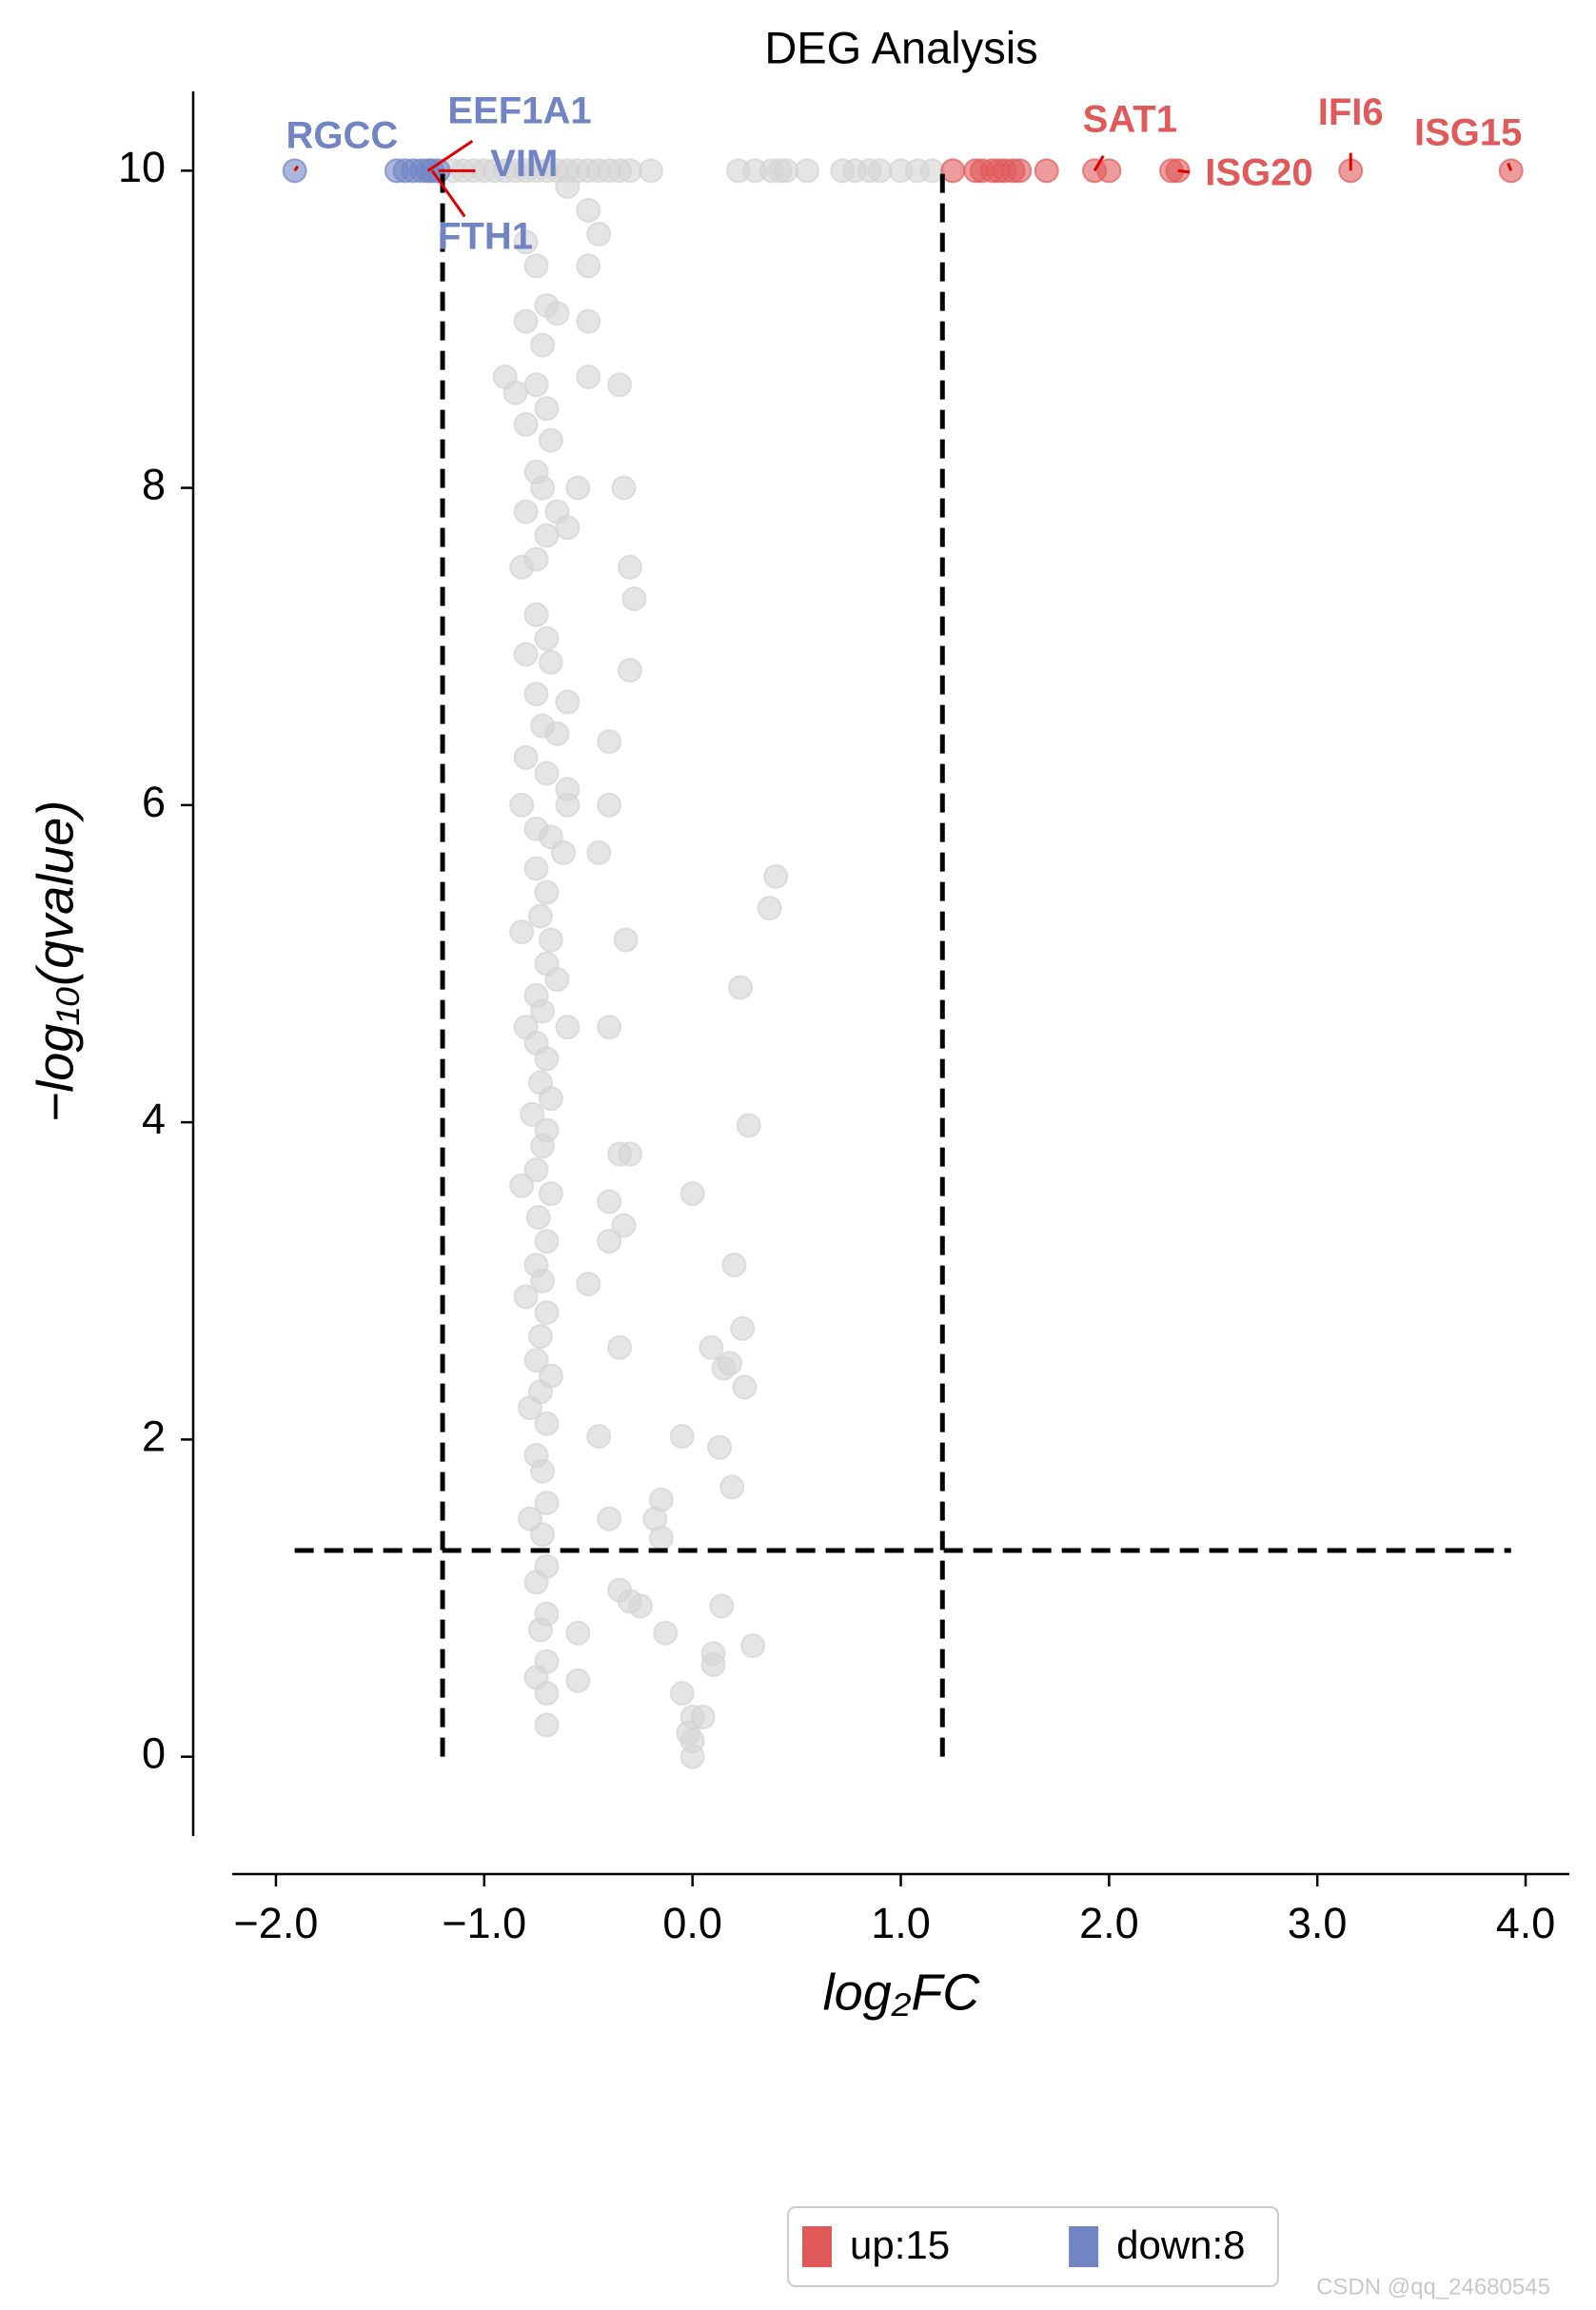 The width and height of the screenshot is (1596, 2310). I want to click on x-tick-label: 2.0, so click(1109, 1923).